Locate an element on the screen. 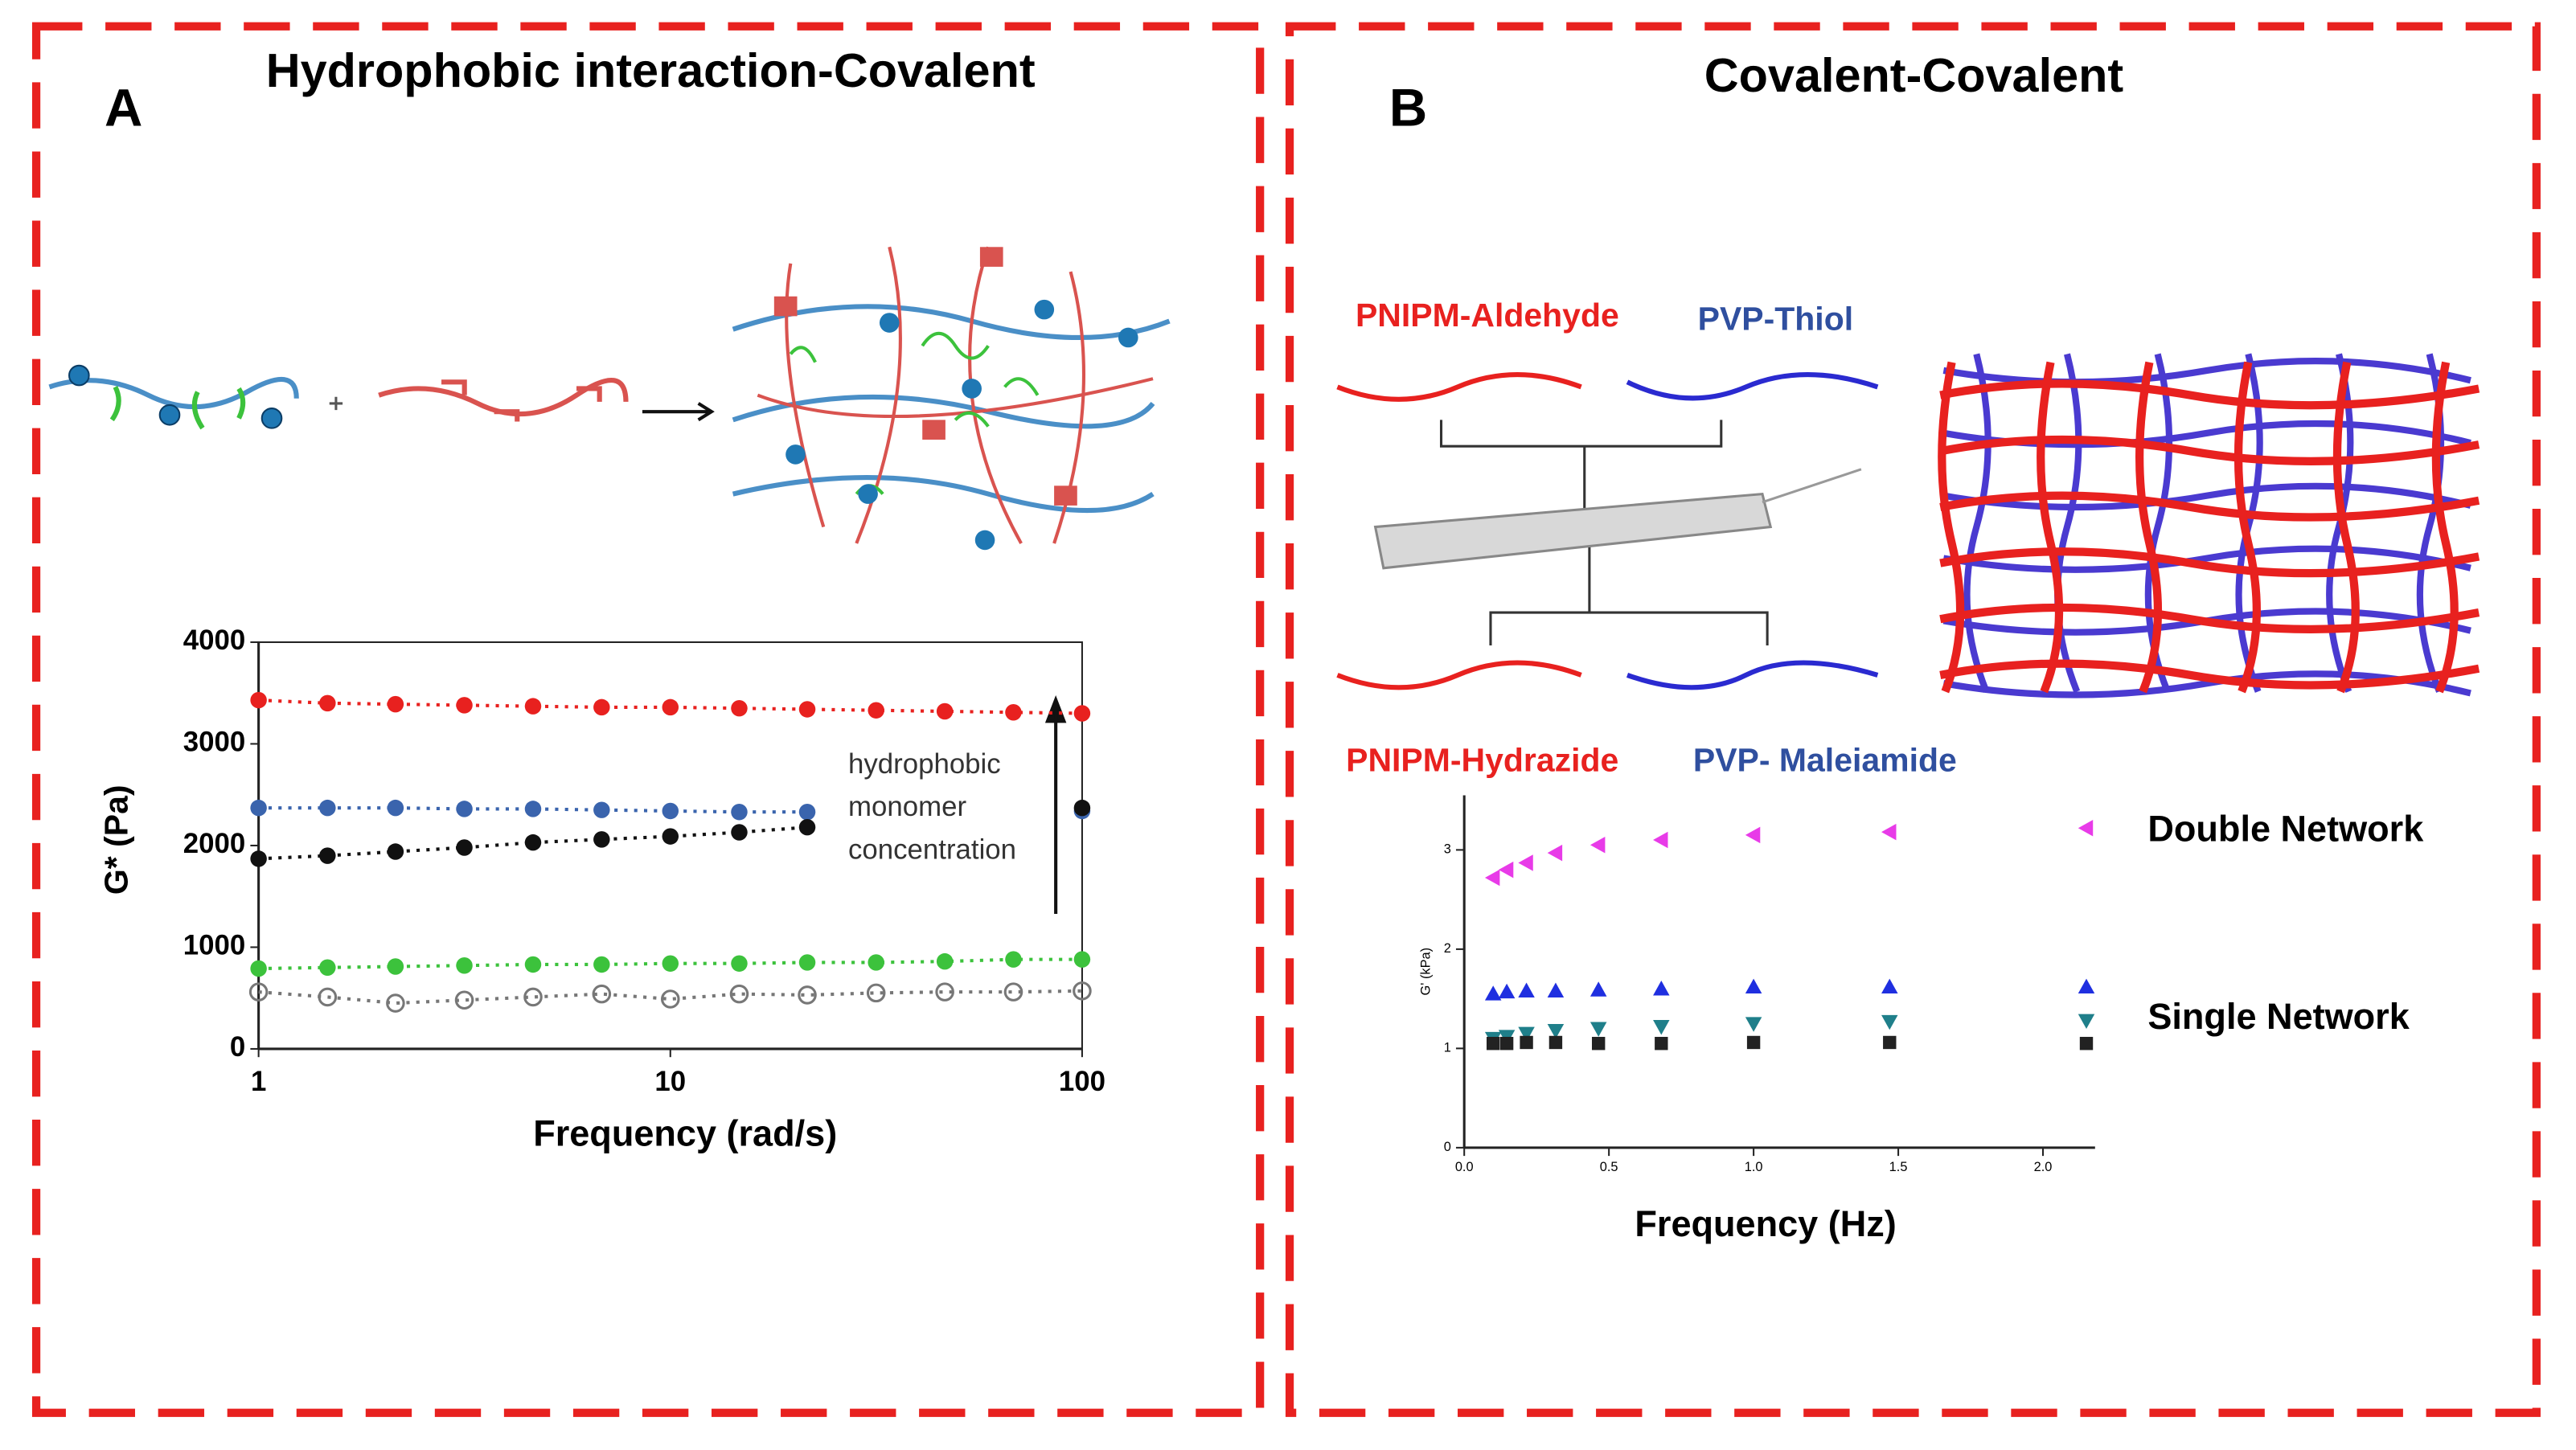  y-axis-label: G' (kPa) is located at coordinates (1425, 972).